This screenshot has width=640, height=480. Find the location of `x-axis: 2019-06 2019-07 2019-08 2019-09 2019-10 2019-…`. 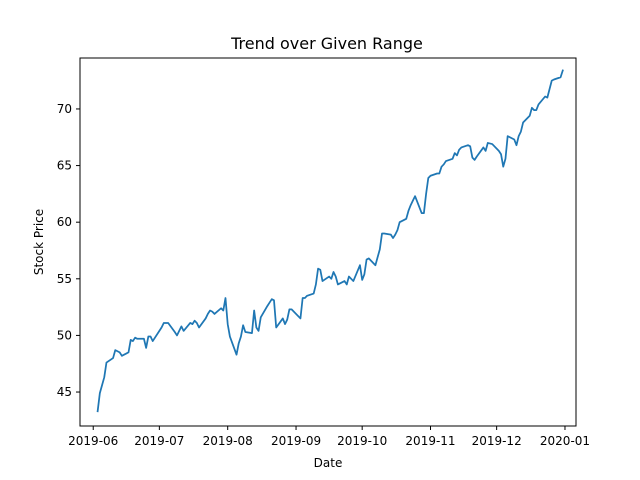

x-axis: 2019-06 2019-07 2019-08 2019-09 2019-10 2019-… is located at coordinates (329, 437).